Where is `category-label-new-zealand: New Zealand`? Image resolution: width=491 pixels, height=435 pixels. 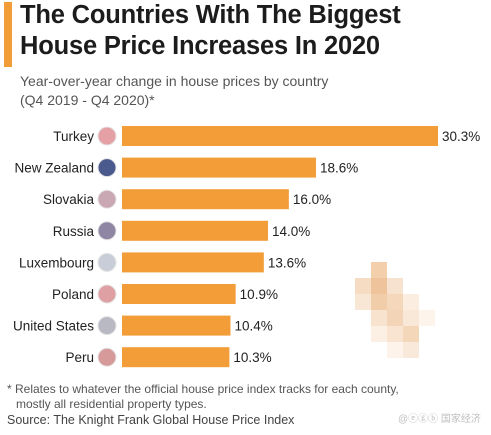 category-label-new-zealand: New Zealand is located at coordinates (54, 168).